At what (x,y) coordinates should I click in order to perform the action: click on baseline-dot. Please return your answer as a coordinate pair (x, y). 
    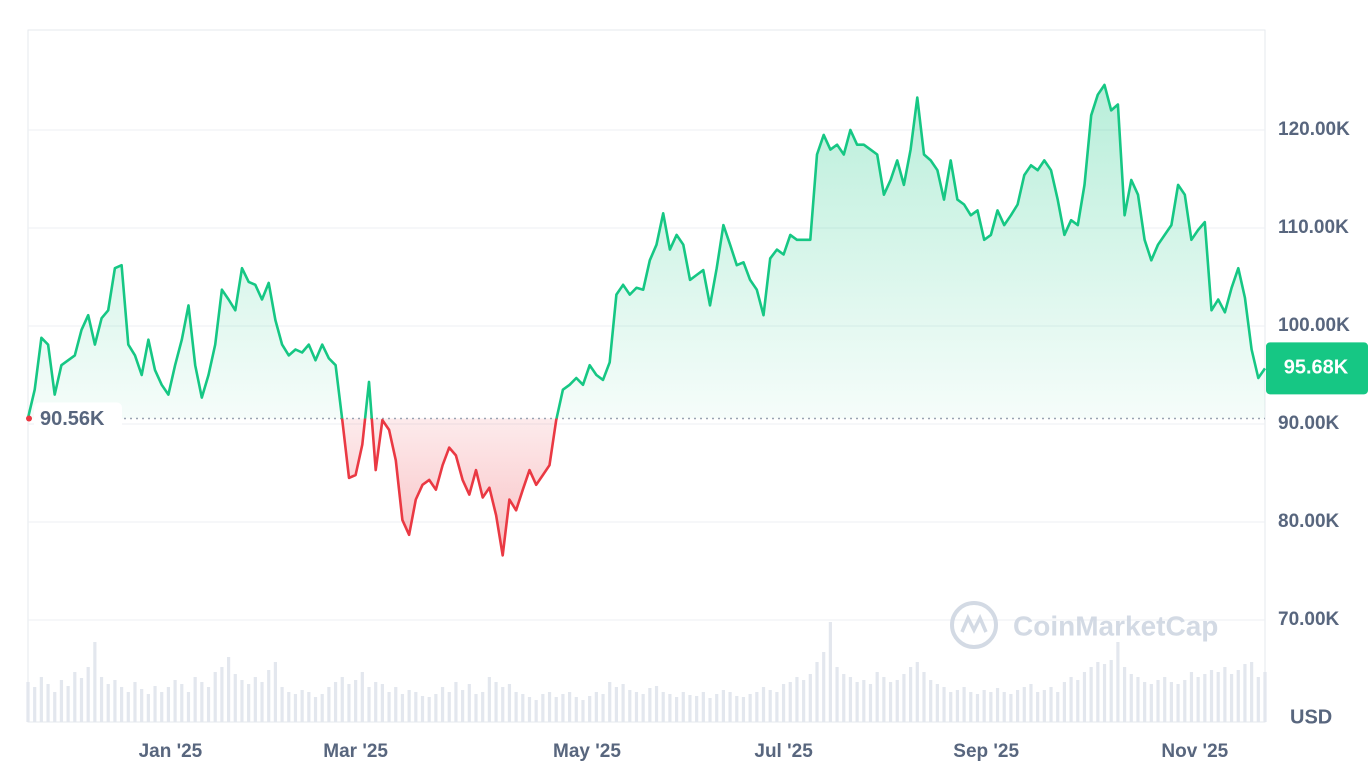
    Looking at the image, I should click on (29, 418).